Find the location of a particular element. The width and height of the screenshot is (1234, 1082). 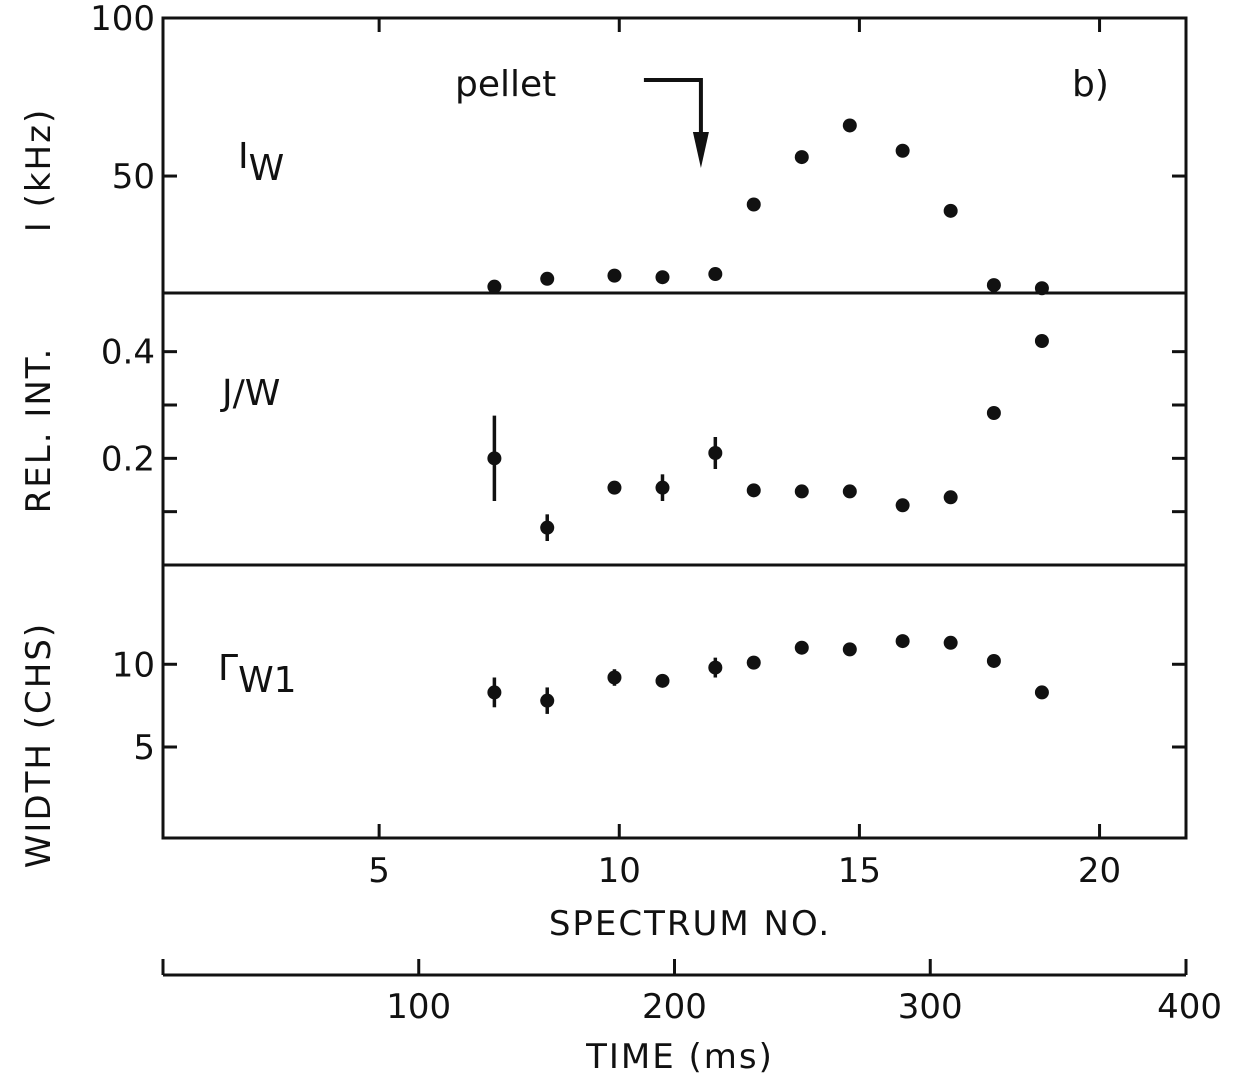

y-tick-label: 100 is located at coordinates (122, 19).